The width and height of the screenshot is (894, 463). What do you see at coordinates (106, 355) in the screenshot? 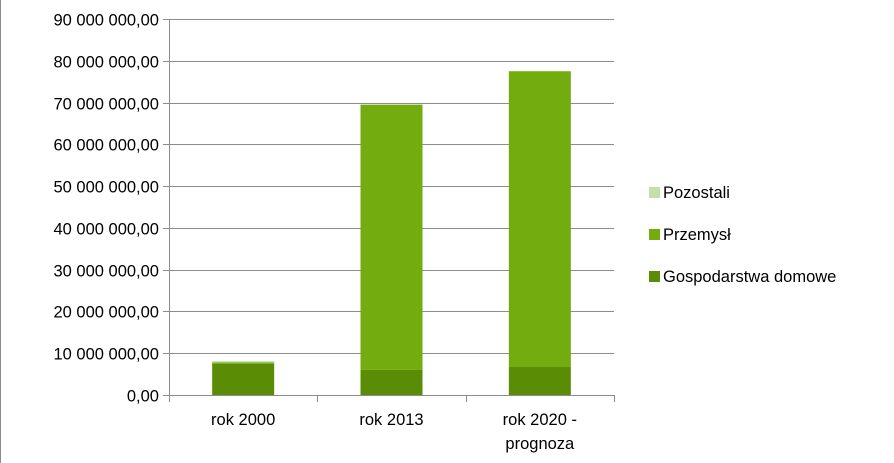
I see `y-tick-label: 10 000 000,00` at bounding box center [106, 355].